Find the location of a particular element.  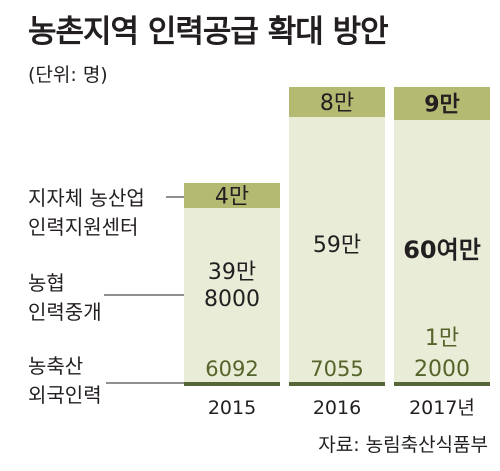

data-label-top: 8만 is located at coordinates (337, 103).